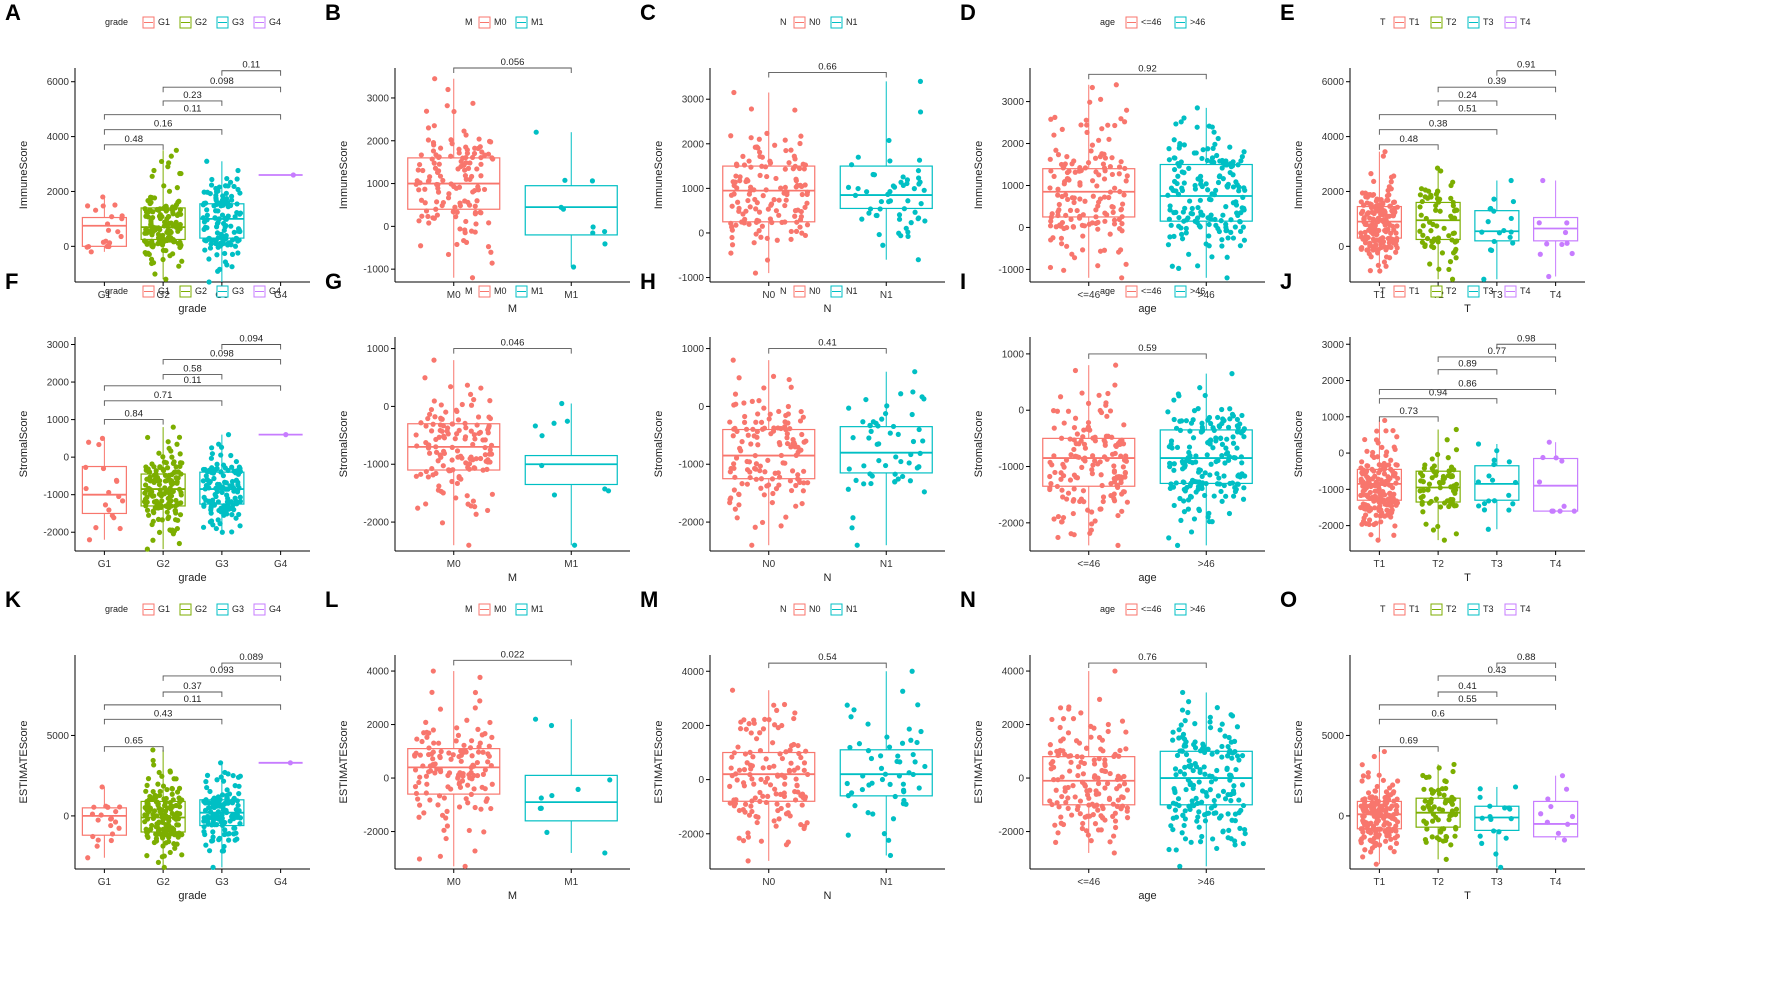 The width and height of the screenshot is (1774, 992). I want to click on comparison-bracket: 0.41, so click(827, 346).